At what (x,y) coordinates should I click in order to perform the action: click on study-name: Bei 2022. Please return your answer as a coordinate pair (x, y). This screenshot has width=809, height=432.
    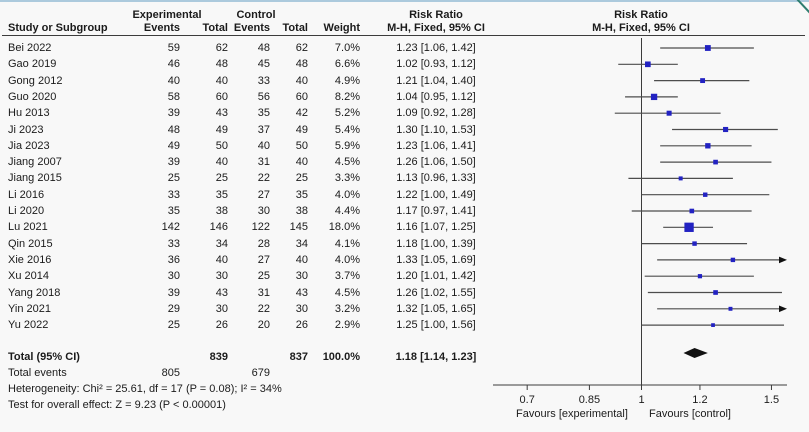
    Looking at the image, I should click on (30, 48).